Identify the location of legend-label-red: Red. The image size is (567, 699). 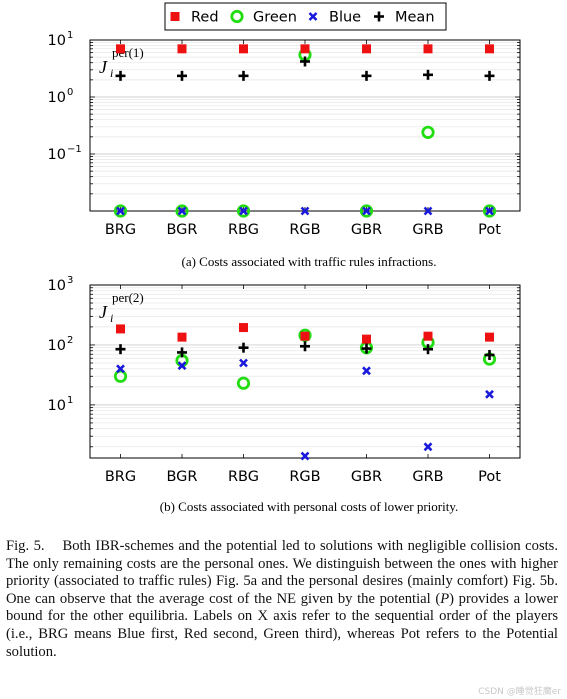
(205, 18).